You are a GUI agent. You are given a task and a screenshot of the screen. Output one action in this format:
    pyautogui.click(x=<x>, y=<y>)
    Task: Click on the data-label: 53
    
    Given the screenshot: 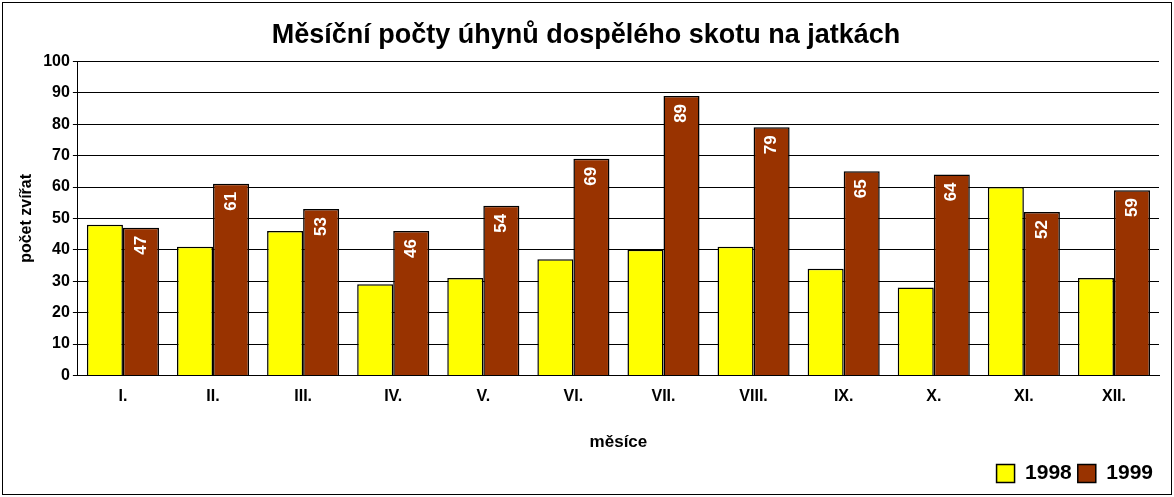 What is the action you would take?
    pyautogui.click(x=320, y=226)
    